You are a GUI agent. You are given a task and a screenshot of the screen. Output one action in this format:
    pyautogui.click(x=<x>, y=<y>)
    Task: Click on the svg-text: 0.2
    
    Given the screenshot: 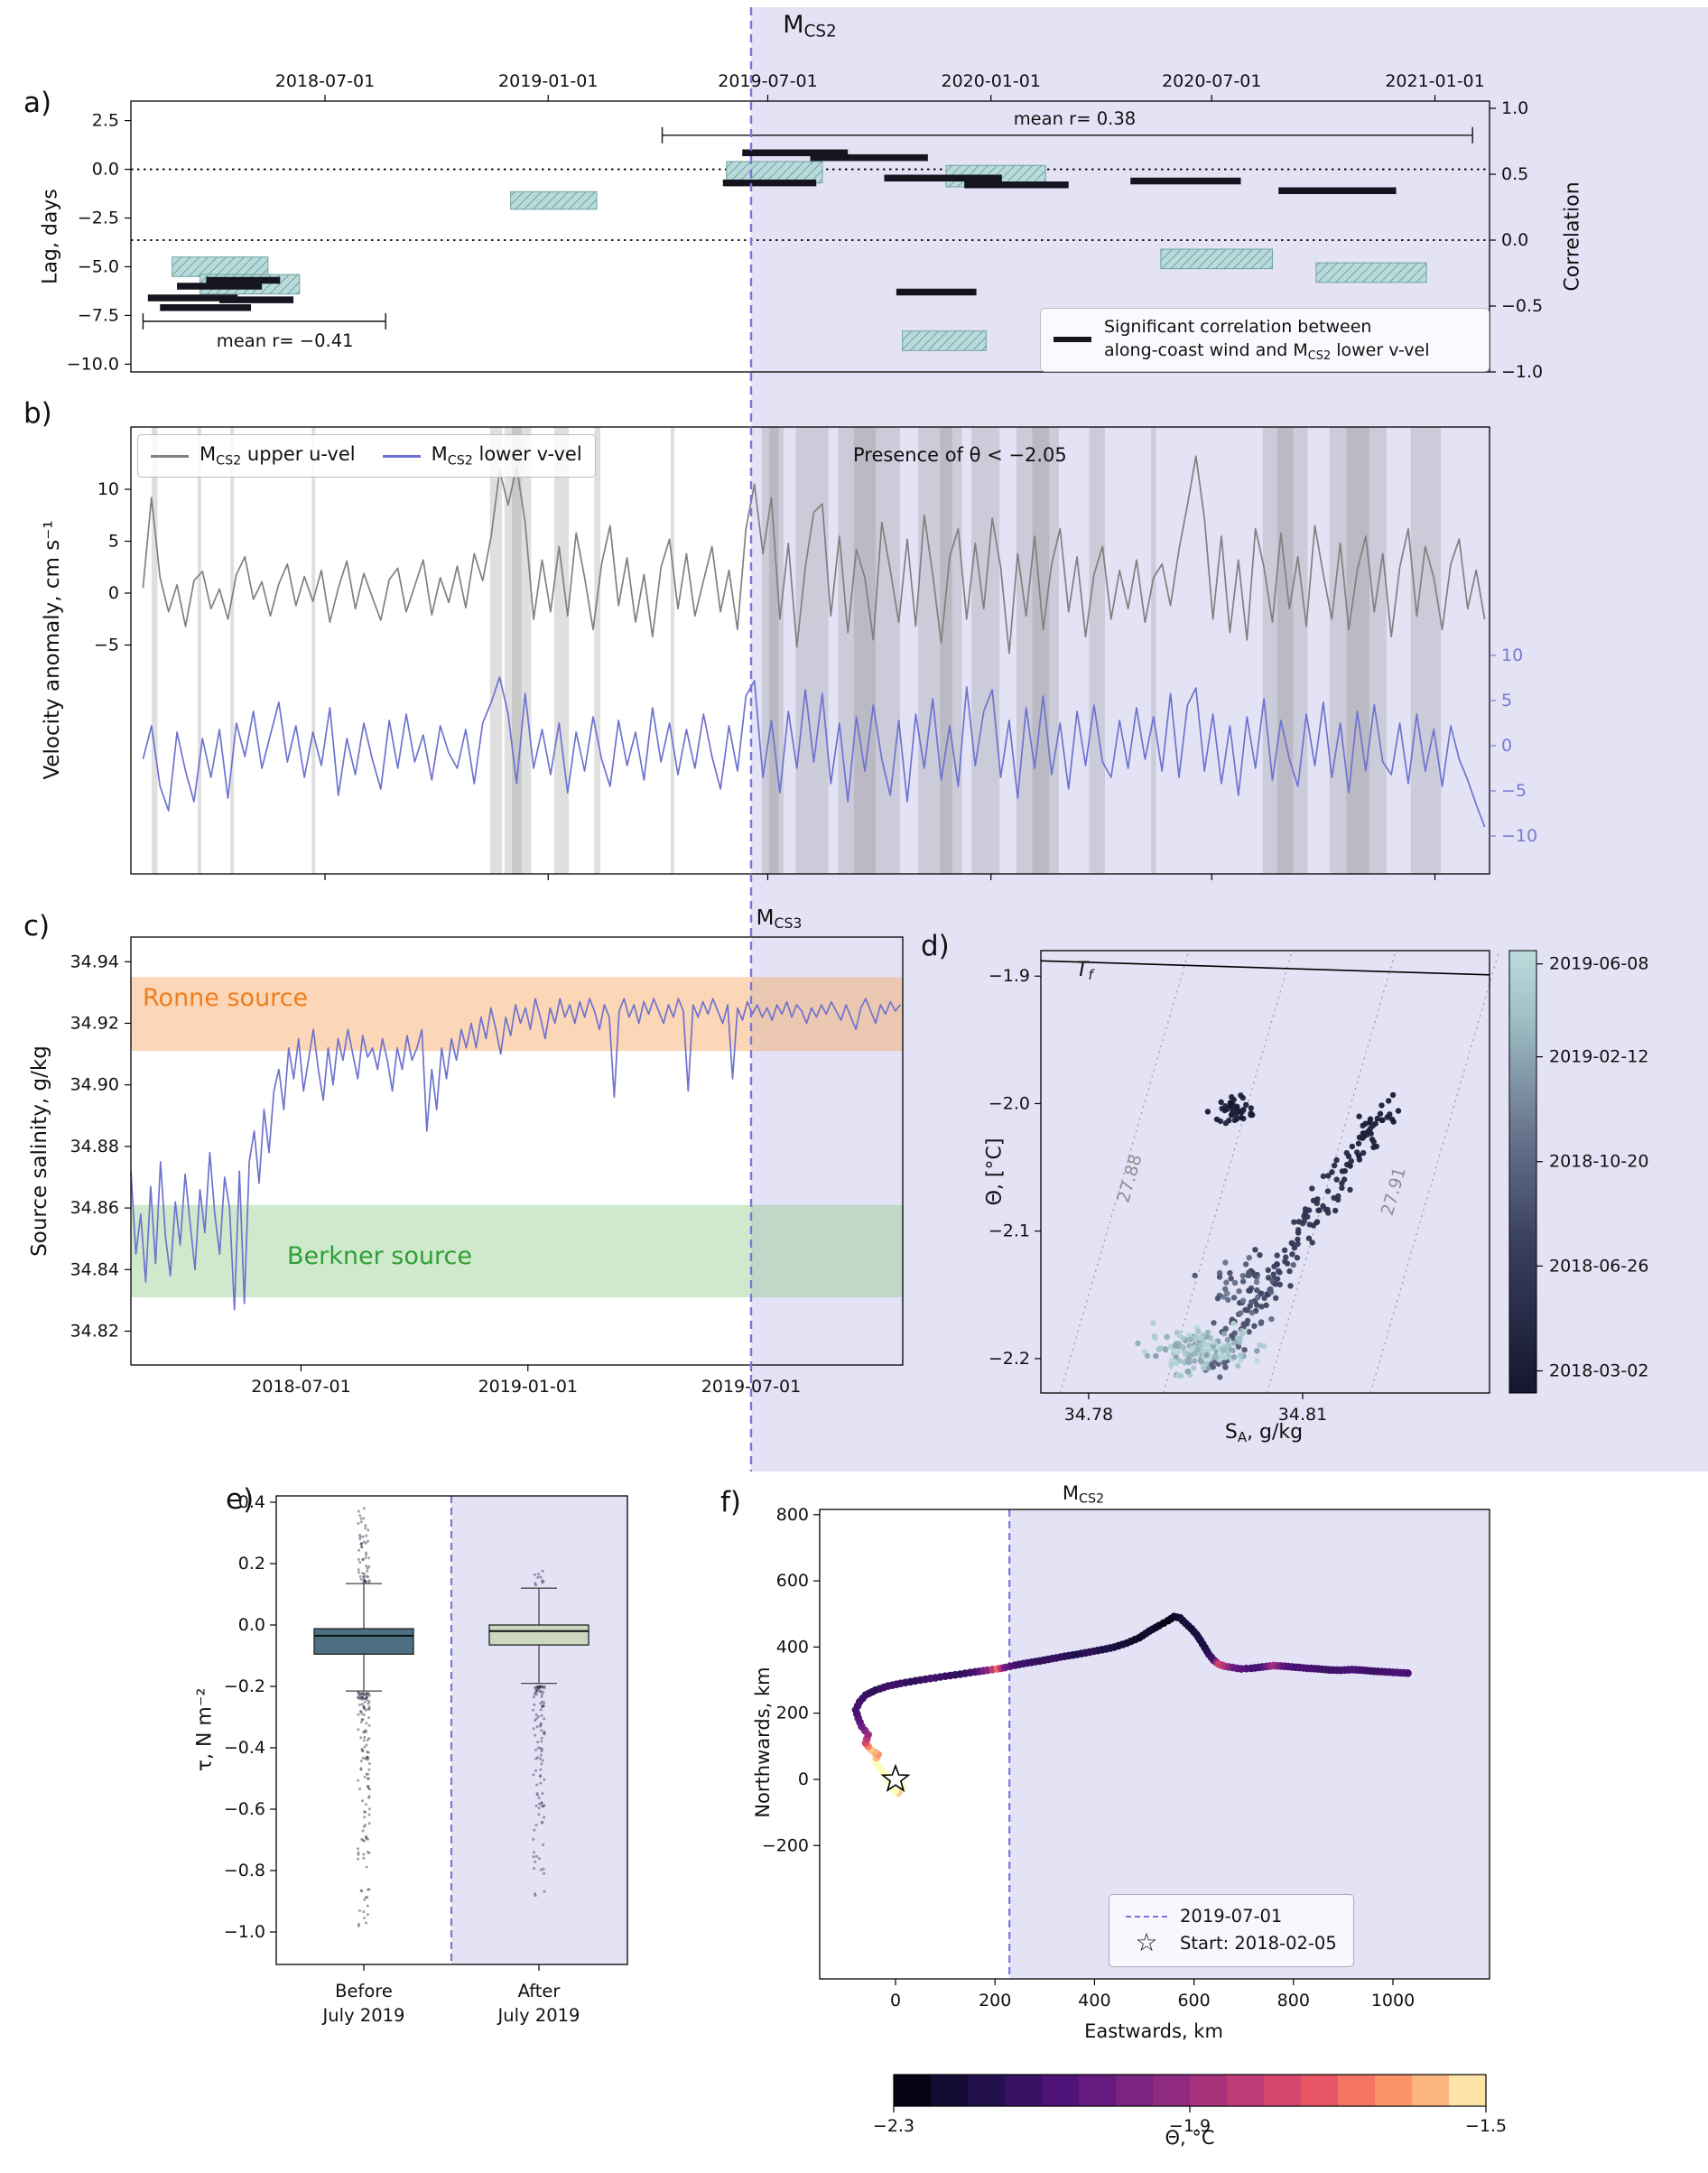 What is the action you would take?
    pyautogui.click(x=251, y=1564)
    